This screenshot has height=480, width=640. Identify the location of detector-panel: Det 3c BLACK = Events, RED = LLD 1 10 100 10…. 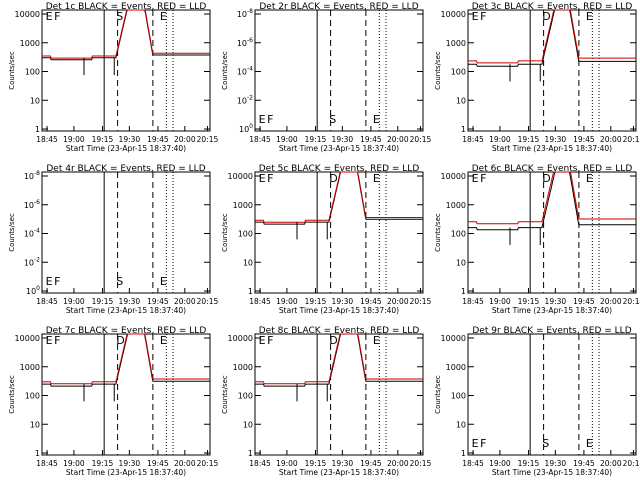
(537, 77).